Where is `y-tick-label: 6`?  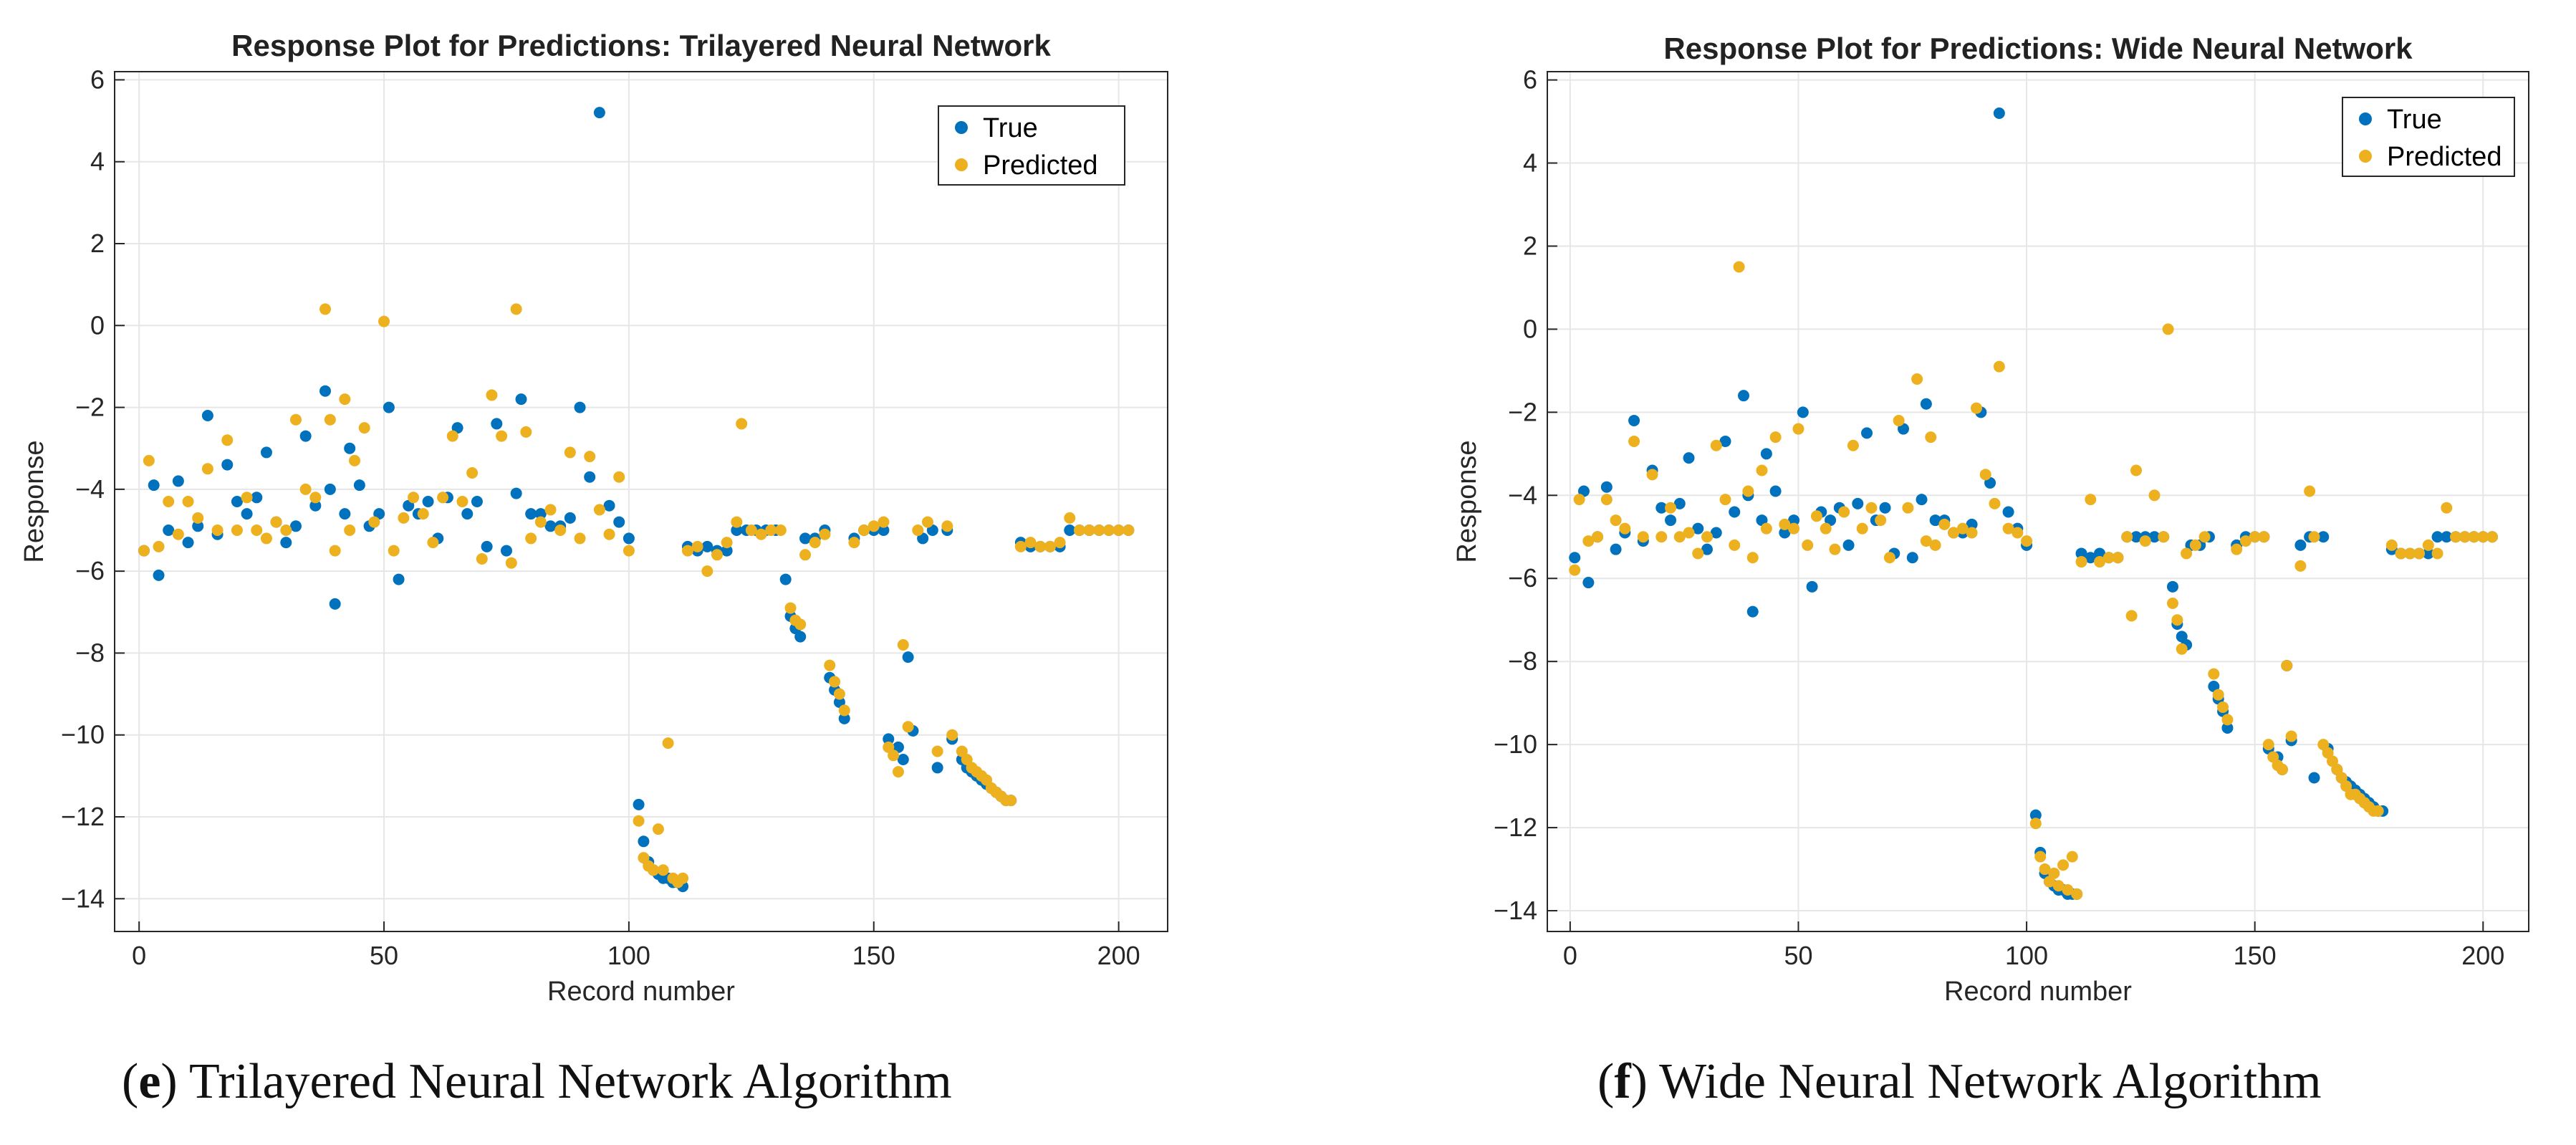
y-tick-label: 6 is located at coordinates (97, 79).